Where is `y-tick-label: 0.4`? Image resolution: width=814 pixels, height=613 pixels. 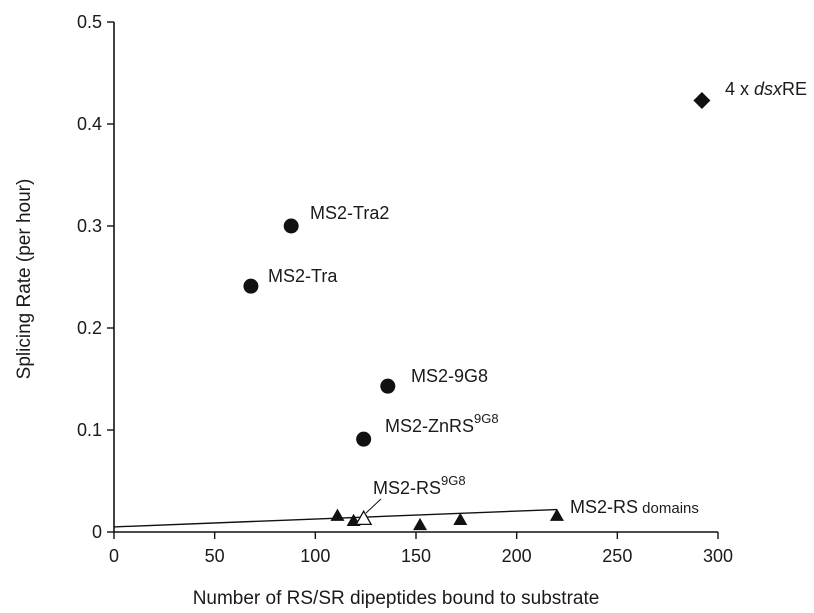 y-tick-label: 0.4 is located at coordinates (89, 124).